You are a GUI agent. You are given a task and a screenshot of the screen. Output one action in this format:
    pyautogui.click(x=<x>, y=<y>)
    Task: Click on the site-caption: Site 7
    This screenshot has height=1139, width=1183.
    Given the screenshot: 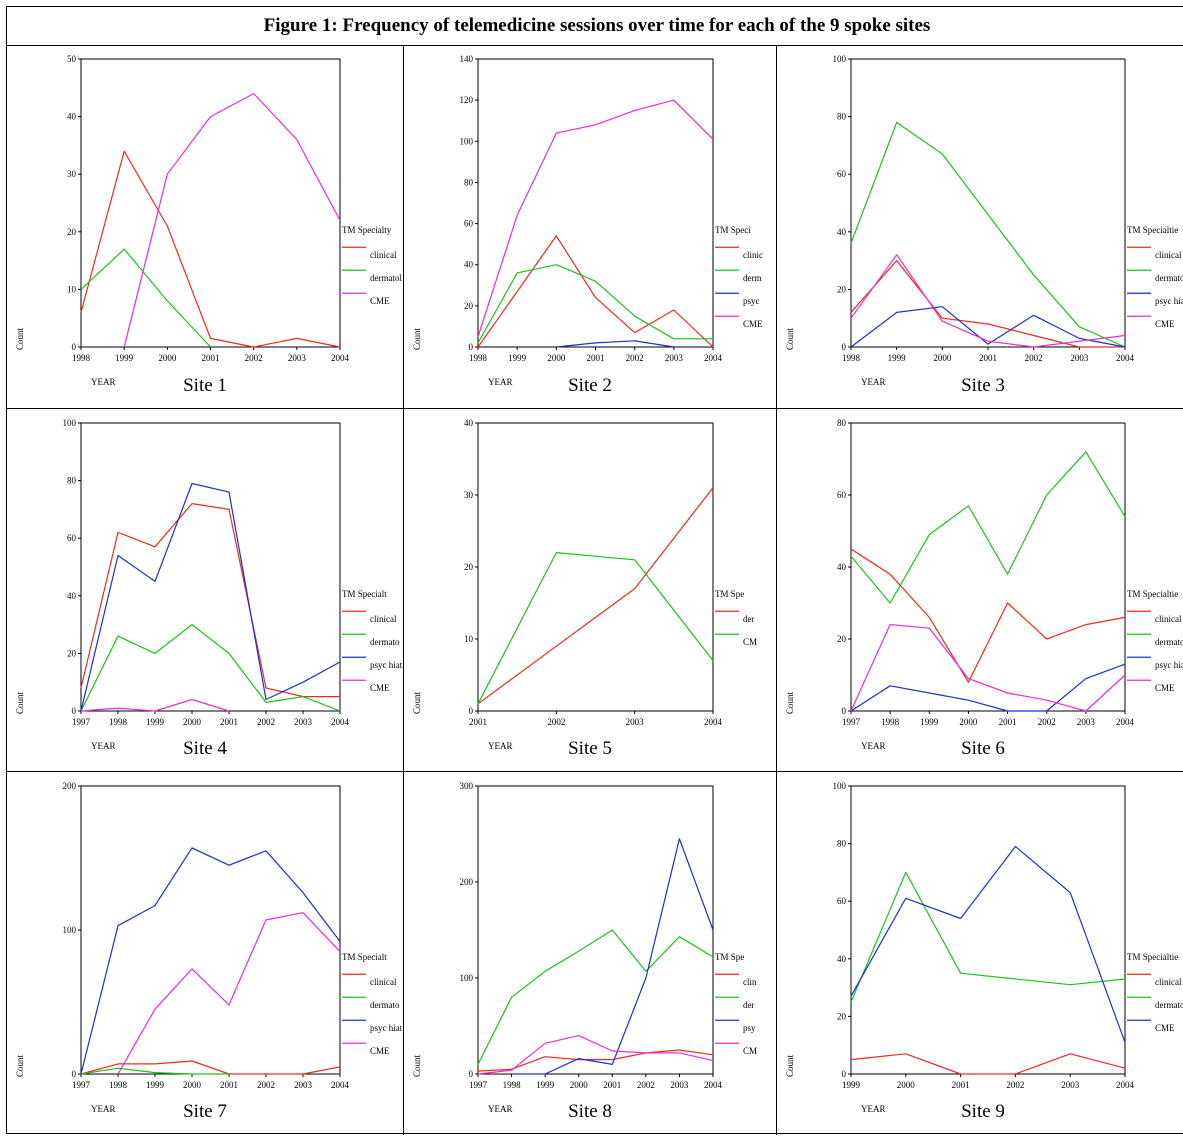 What is the action you would take?
    pyautogui.click(x=205, y=1111)
    